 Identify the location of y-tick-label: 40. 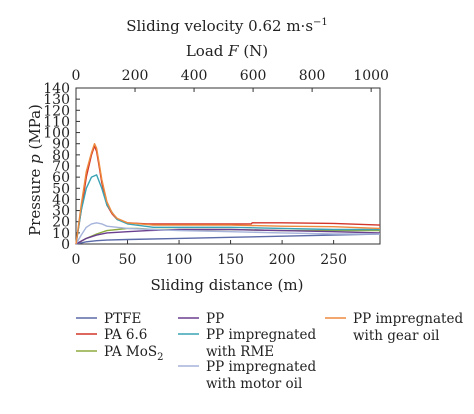
(61, 200).